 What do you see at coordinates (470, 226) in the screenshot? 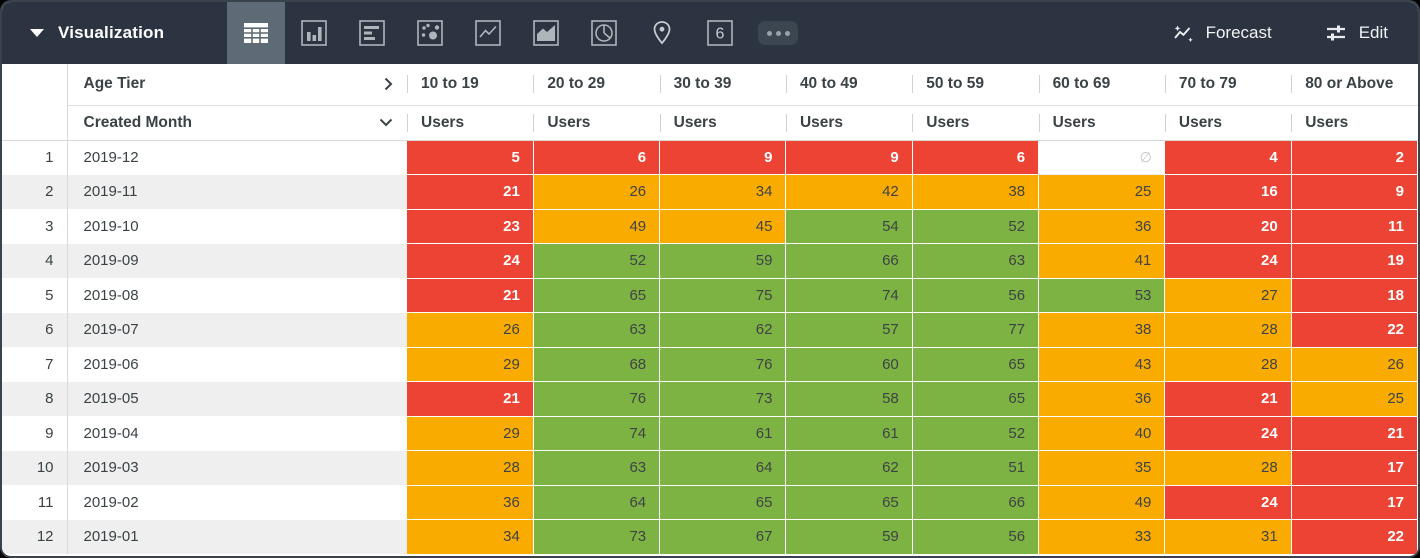
I see `measure-cell: 23` at bounding box center [470, 226].